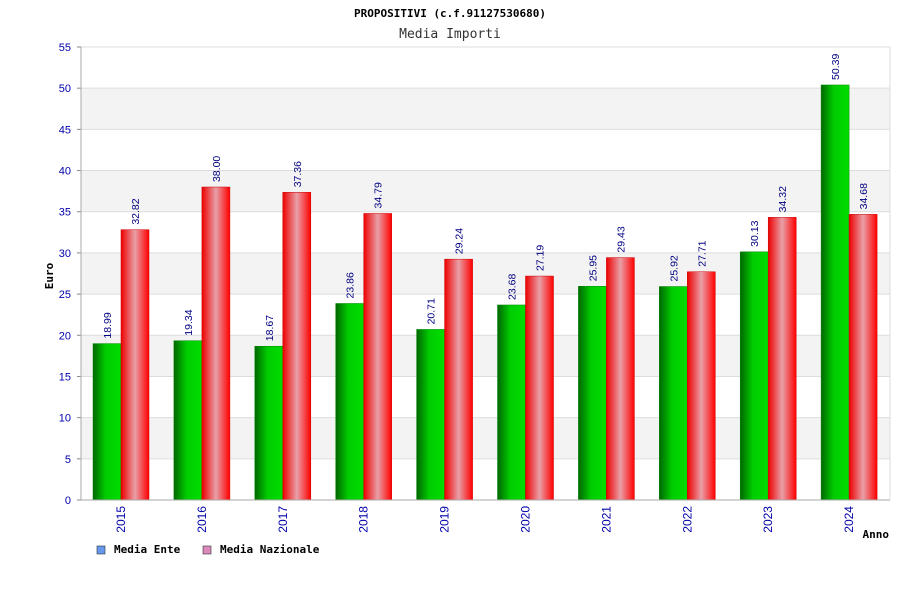 This screenshot has width=900, height=600. Describe the element at coordinates (217, 169) in the screenshot. I see `data-label: 38.00` at that location.